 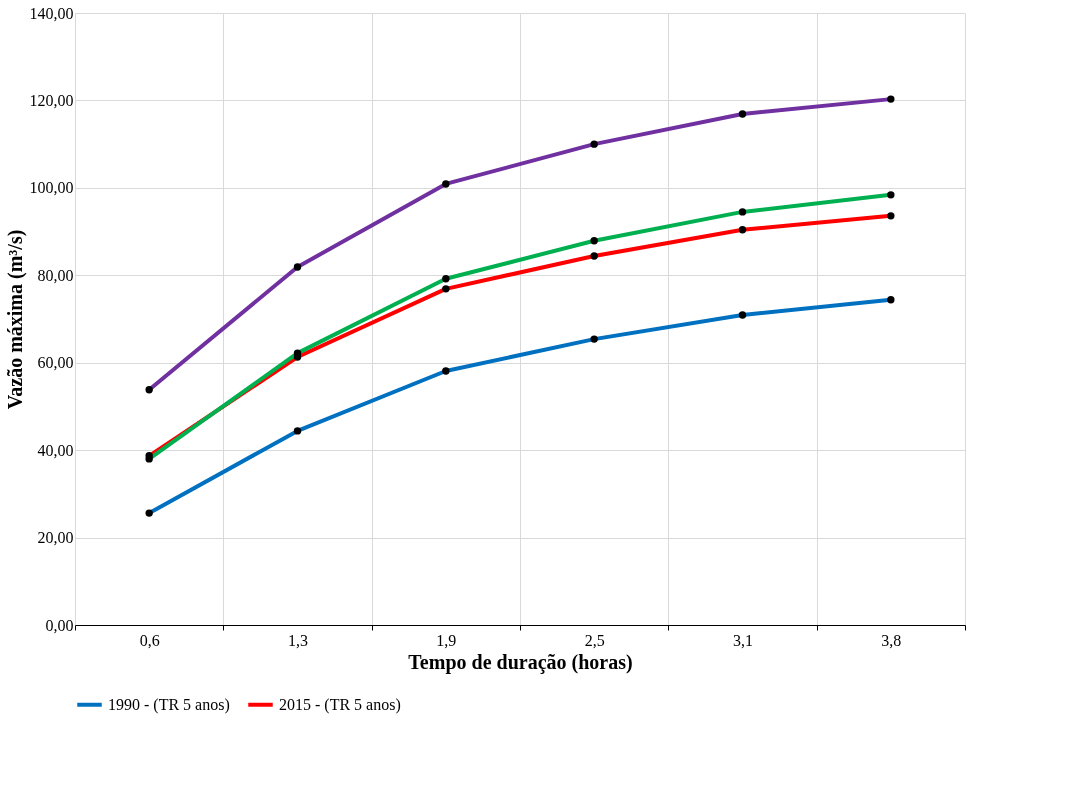 What do you see at coordinates (55, 450) in the screenshot?
I see `y-tick-label: 40,00` at bounding box center [55, 450].